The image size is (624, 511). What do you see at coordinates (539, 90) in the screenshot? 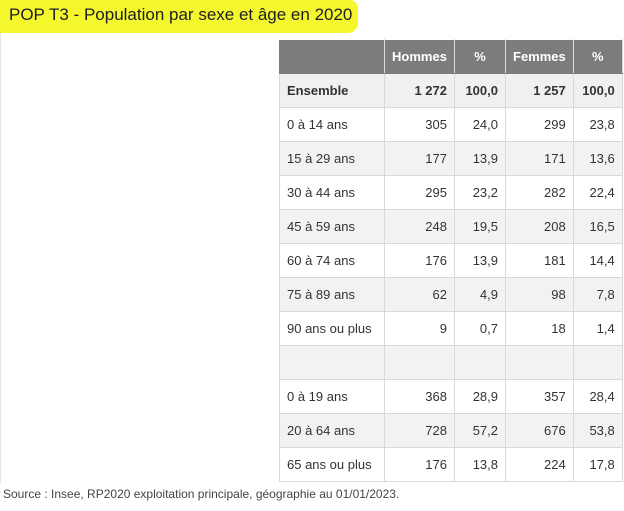
I see `femmes-count: 1 257` at bounding box center [539, 90].